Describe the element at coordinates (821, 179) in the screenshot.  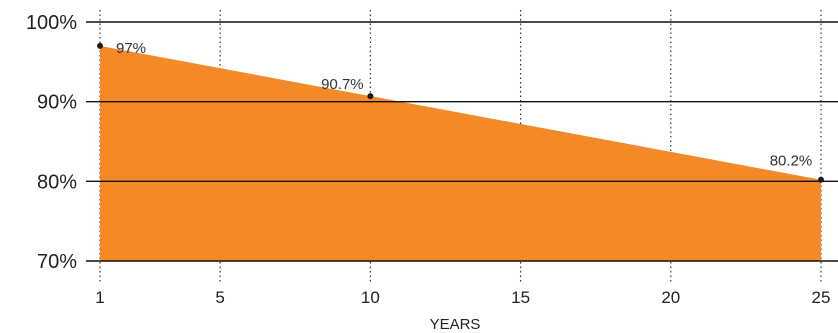
I see `data-point-80.2%` at that location.